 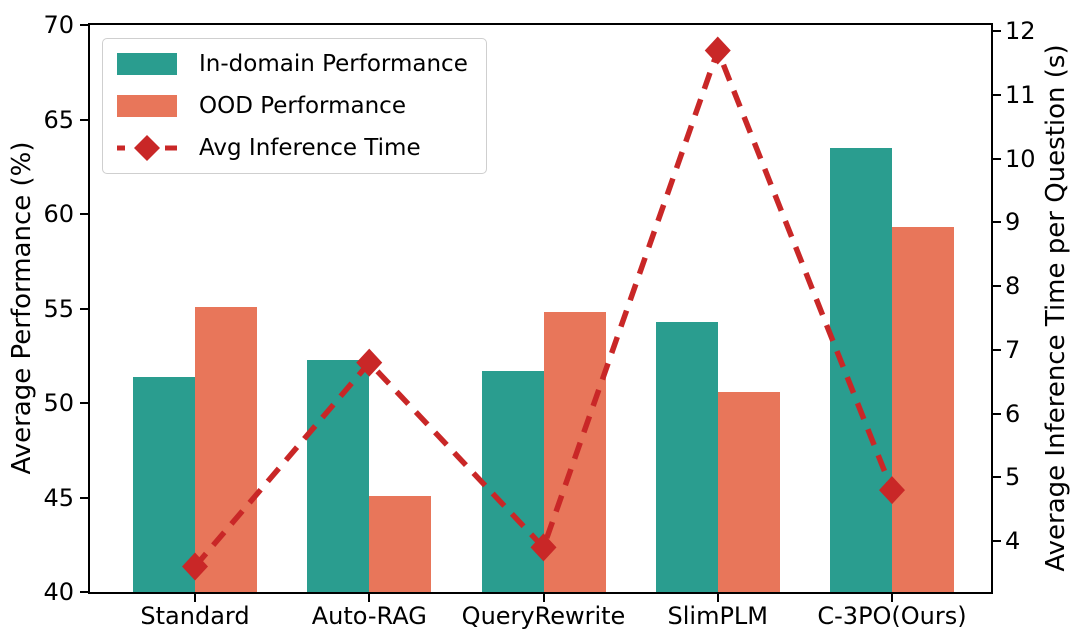 What do you see at coordinates (58, 592) in the screenshot?
I see `left-tick-label: 40` at bounding box center [58, 592].